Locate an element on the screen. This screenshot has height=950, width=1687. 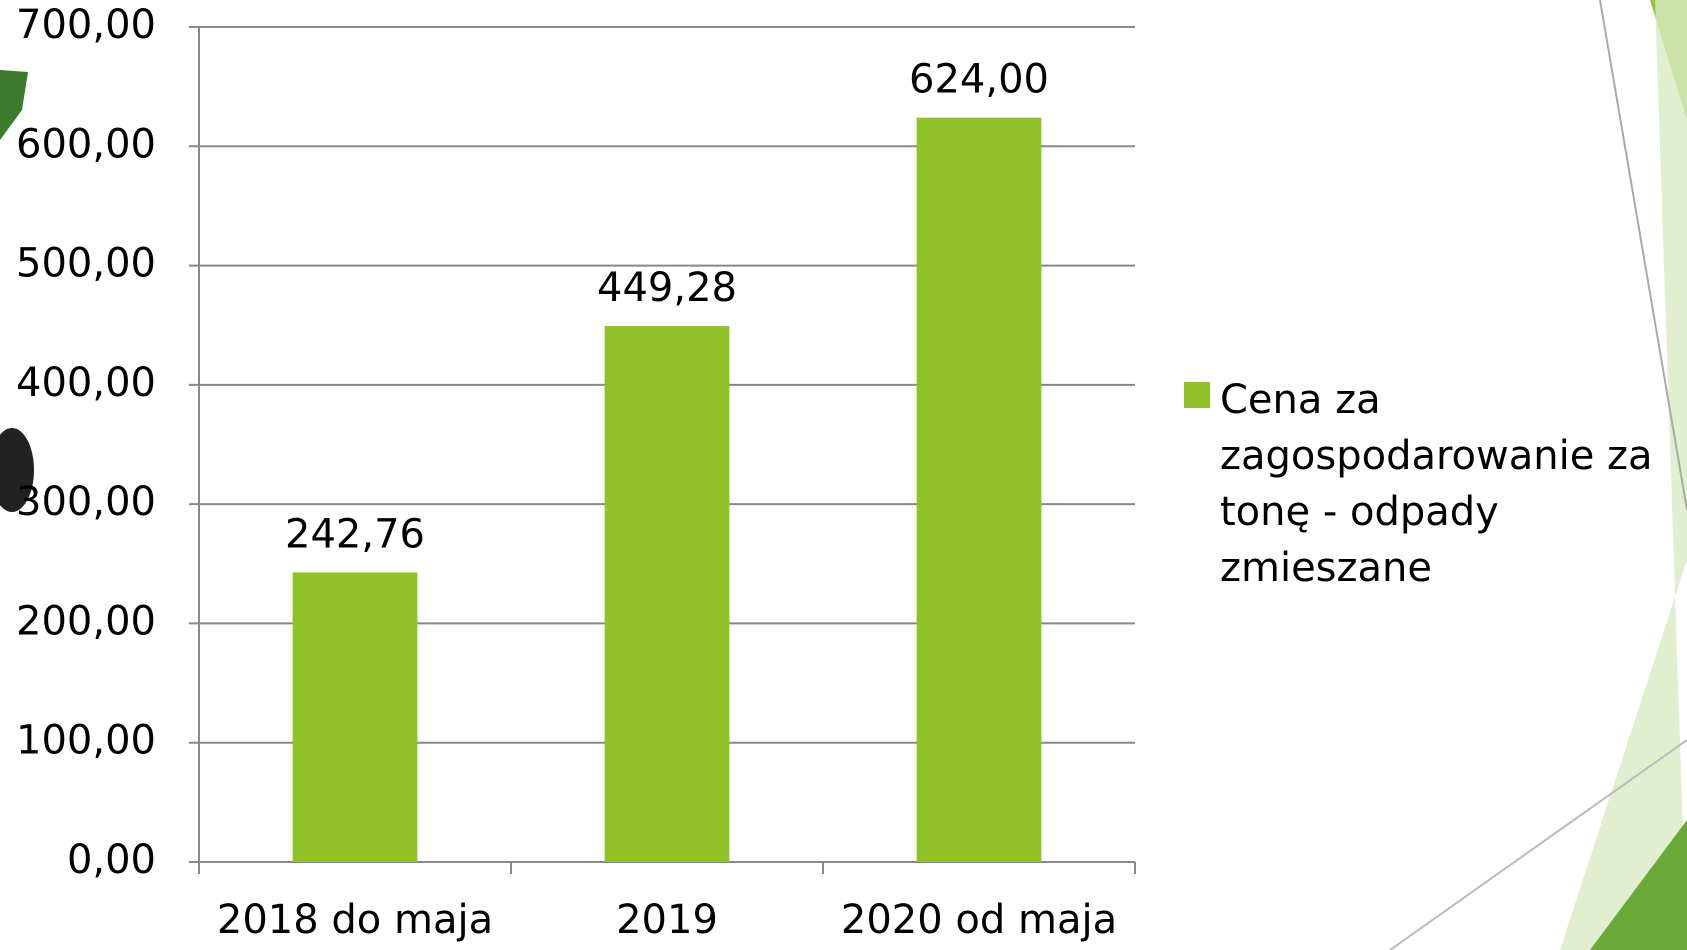
legend-swatch is located at coordinates (1197, 395).